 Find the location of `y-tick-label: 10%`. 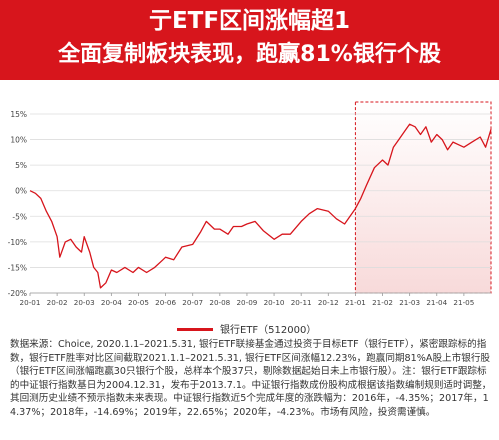

y-tick-label: 10% is located at coordinates (18, 140).